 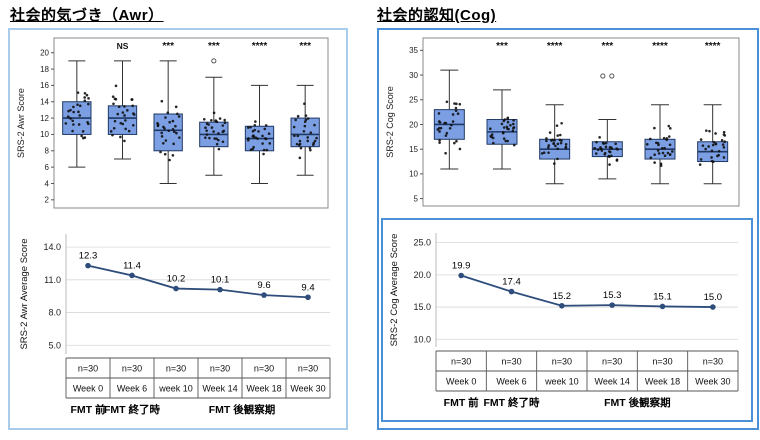 I want to click on value-label: 15.3, so click(x=612, y=295).